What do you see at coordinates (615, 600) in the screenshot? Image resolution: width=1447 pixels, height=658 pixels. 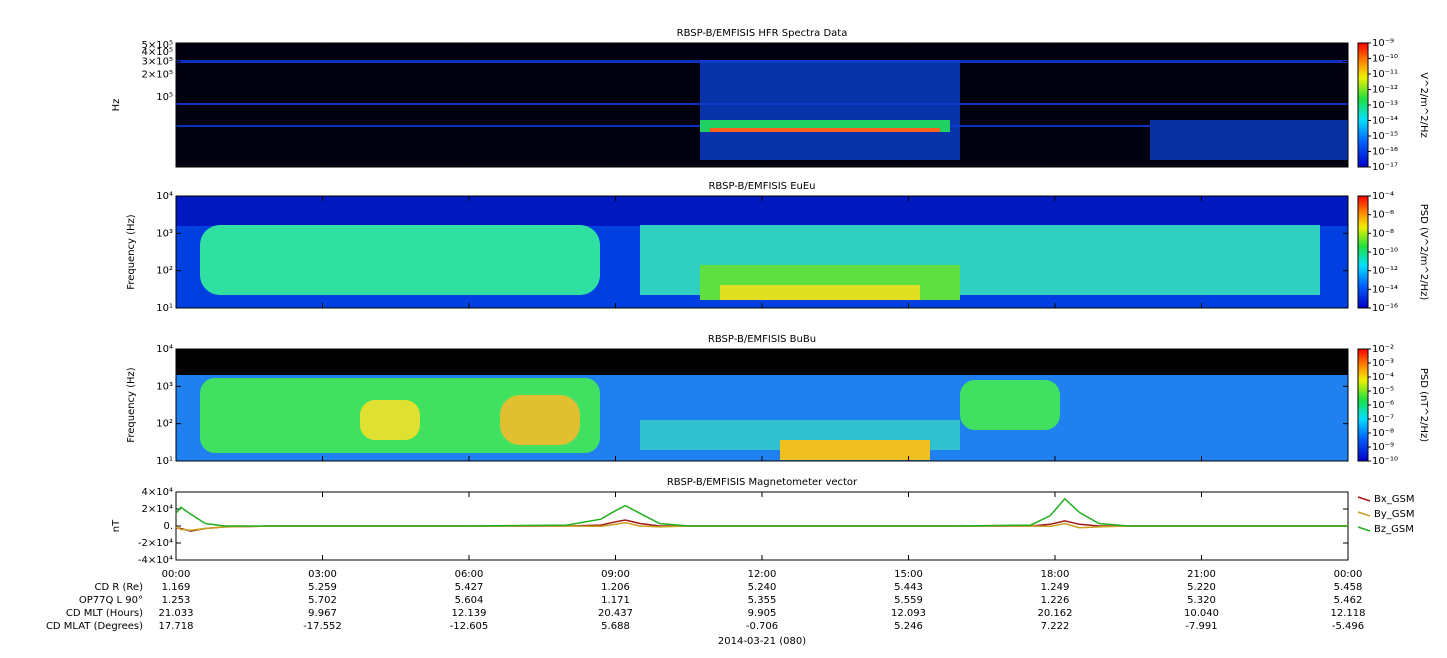 I see `ephemeris-value: 1.171` at bounding box center [615, 600].